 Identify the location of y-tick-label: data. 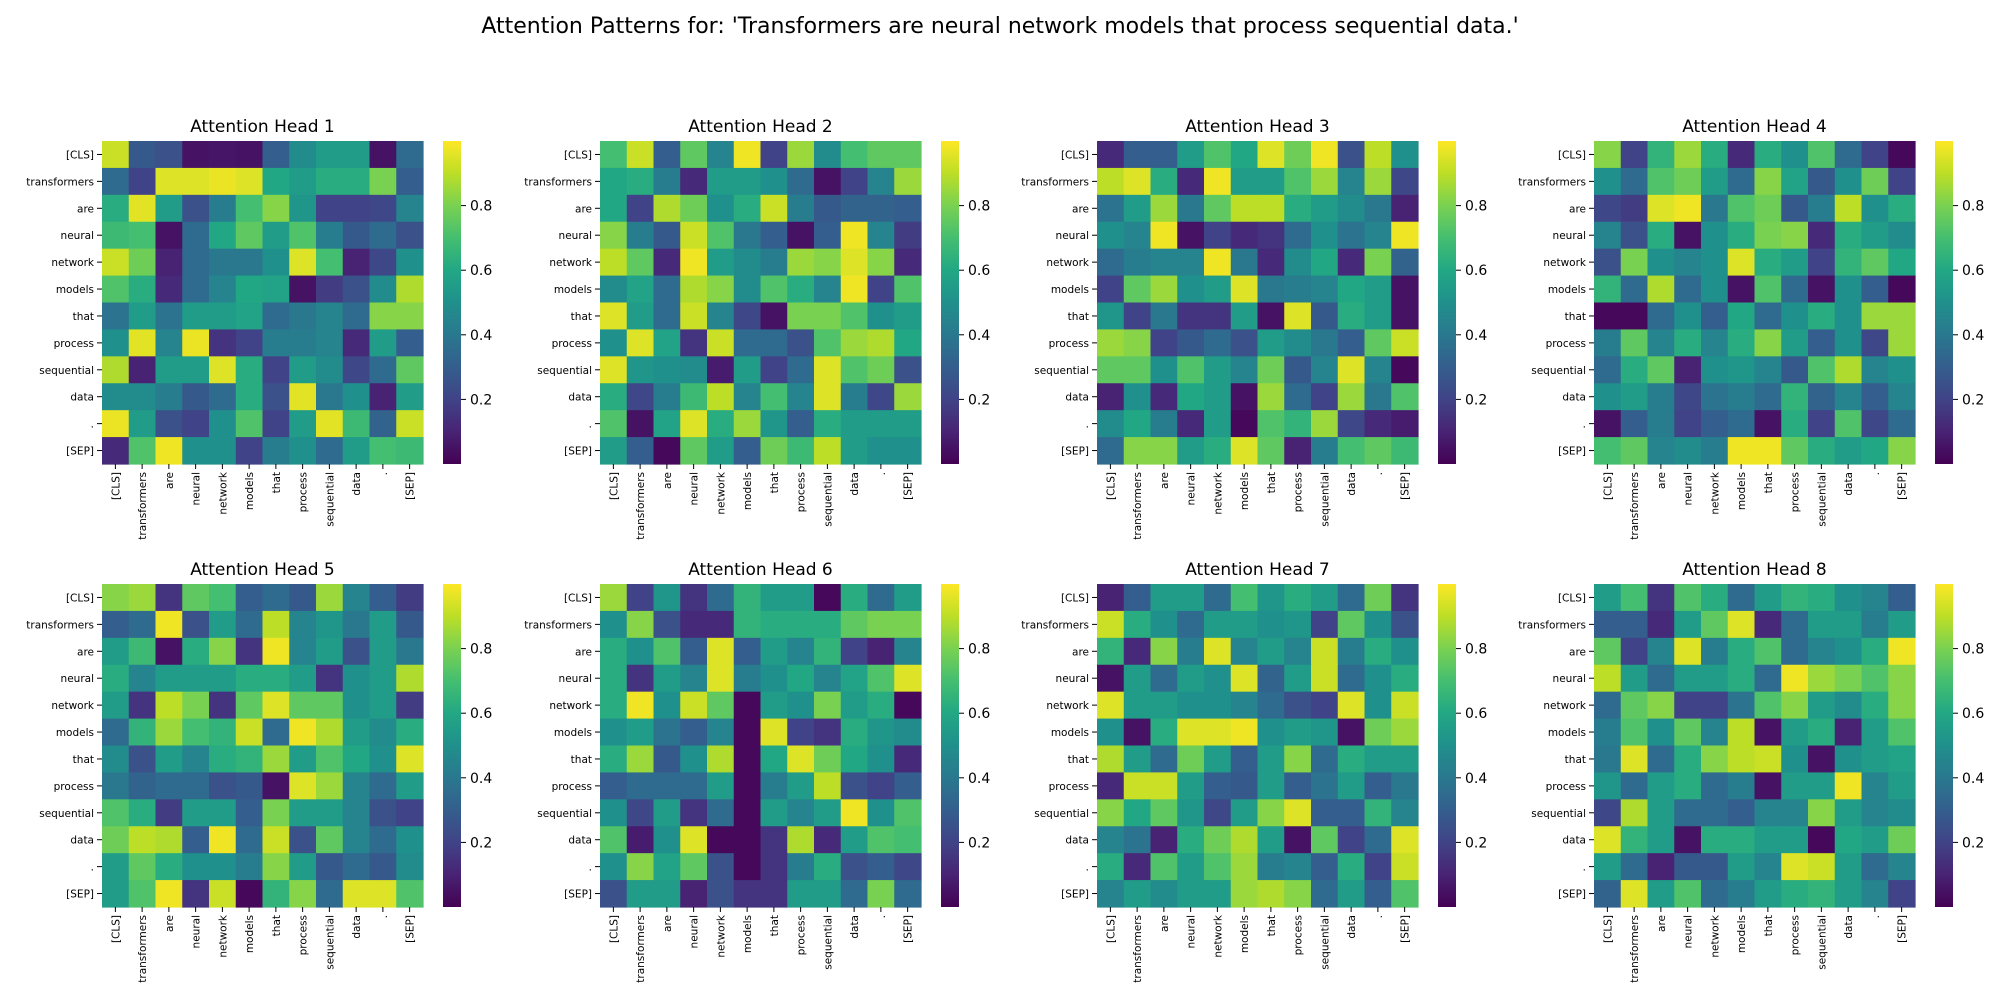
(1077, 841).